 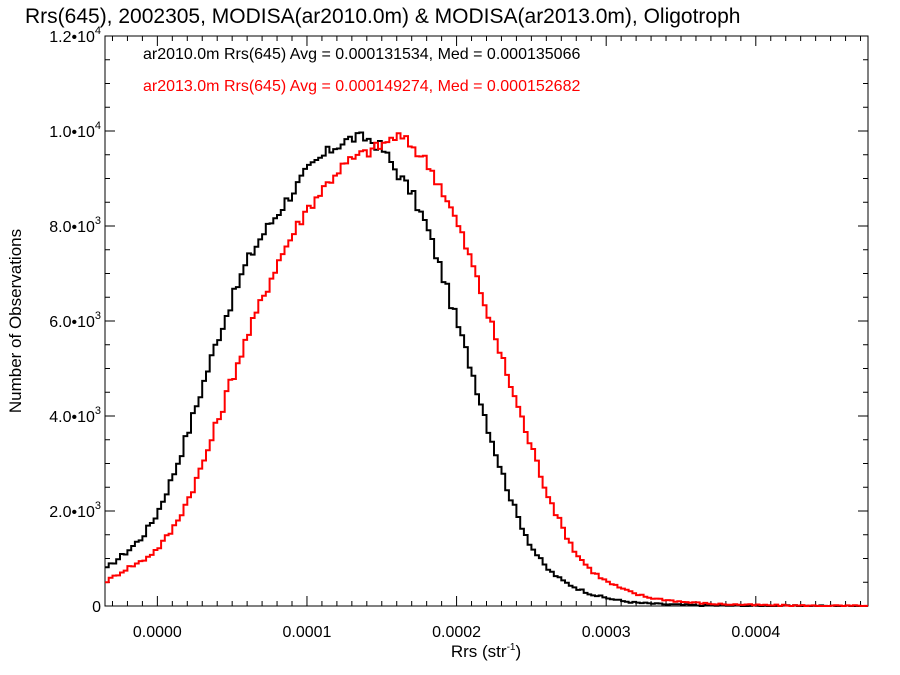 I want to click on y-tick-label: 8.0•103, so click(x=75, y=225).